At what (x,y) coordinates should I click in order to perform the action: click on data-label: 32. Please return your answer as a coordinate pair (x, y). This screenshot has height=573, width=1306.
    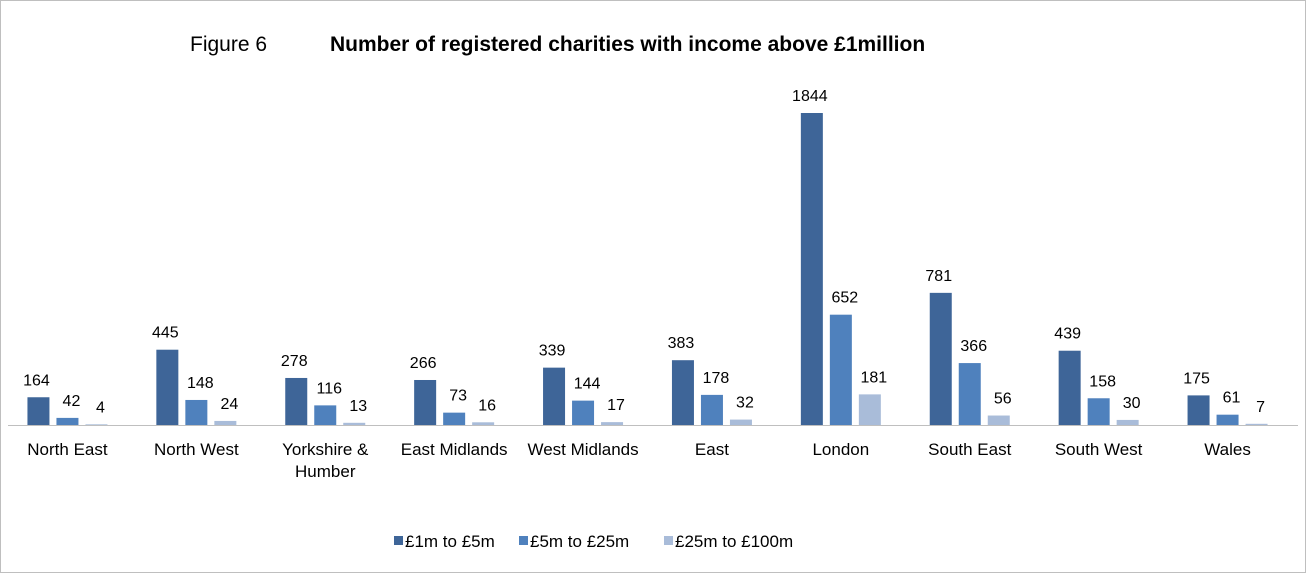
    Looking at the image, I should click on (745, 403).